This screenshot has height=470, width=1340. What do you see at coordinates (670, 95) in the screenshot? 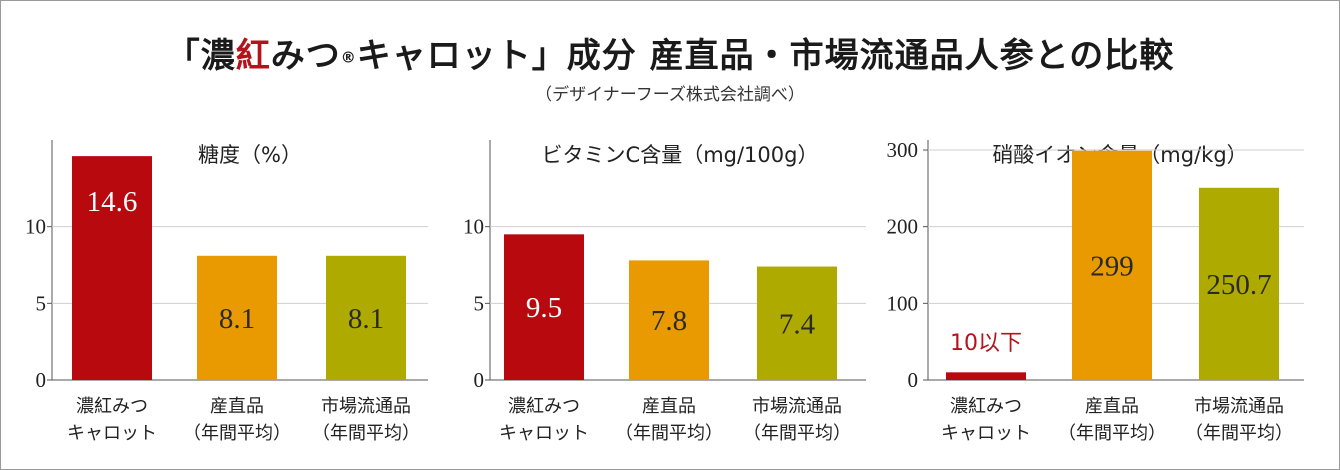
I see `page-subtitle: （デザイナーフーズ株式会社調べ）` at bounding box center [670, 95].